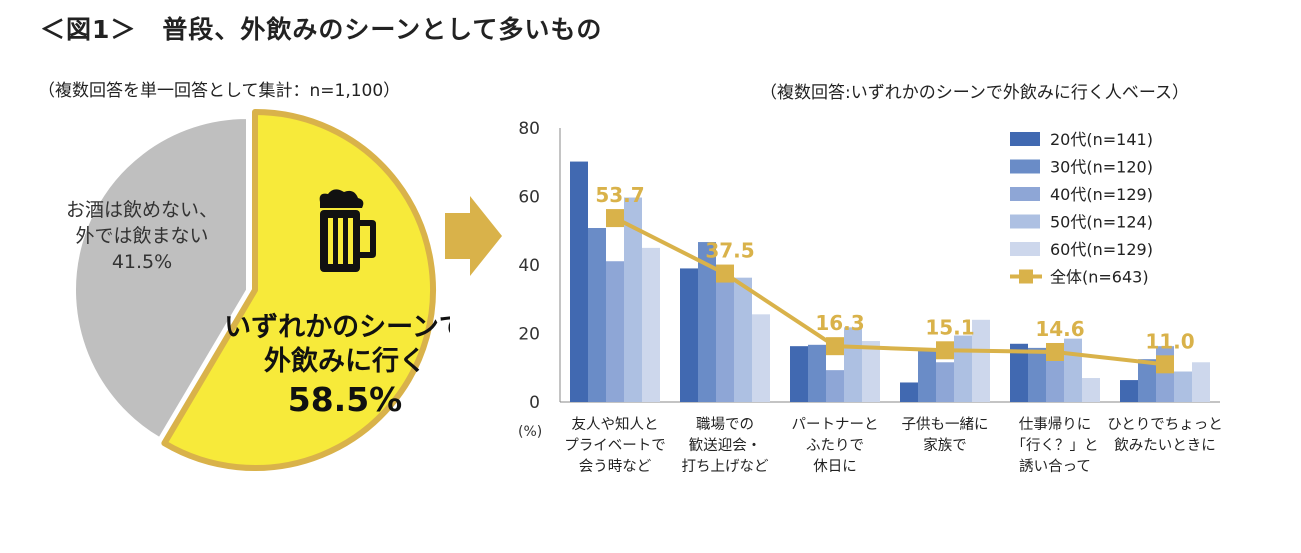  Describe the element at coordinates (839, 323) in the screenshot. I see `data-label: 16.3` at that location.